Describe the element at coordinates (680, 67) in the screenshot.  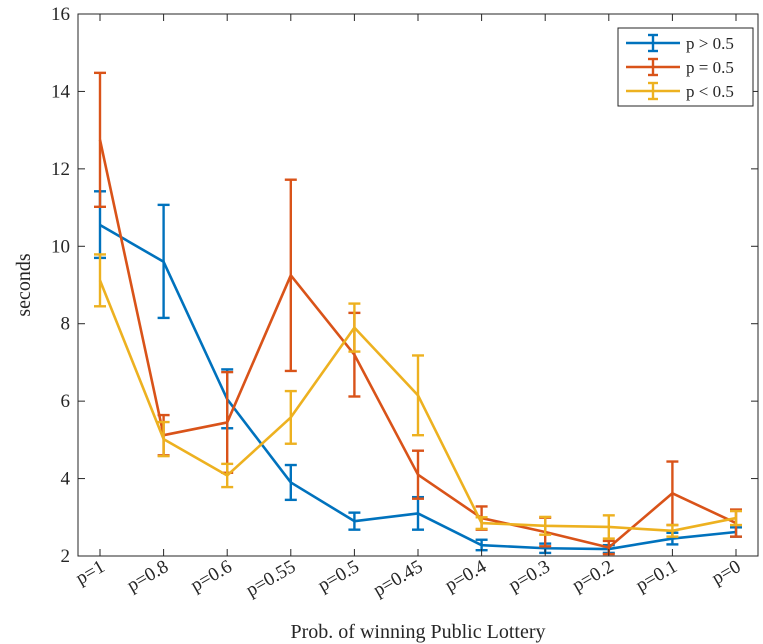
I see `legend-item: p = 0.5` at that location.